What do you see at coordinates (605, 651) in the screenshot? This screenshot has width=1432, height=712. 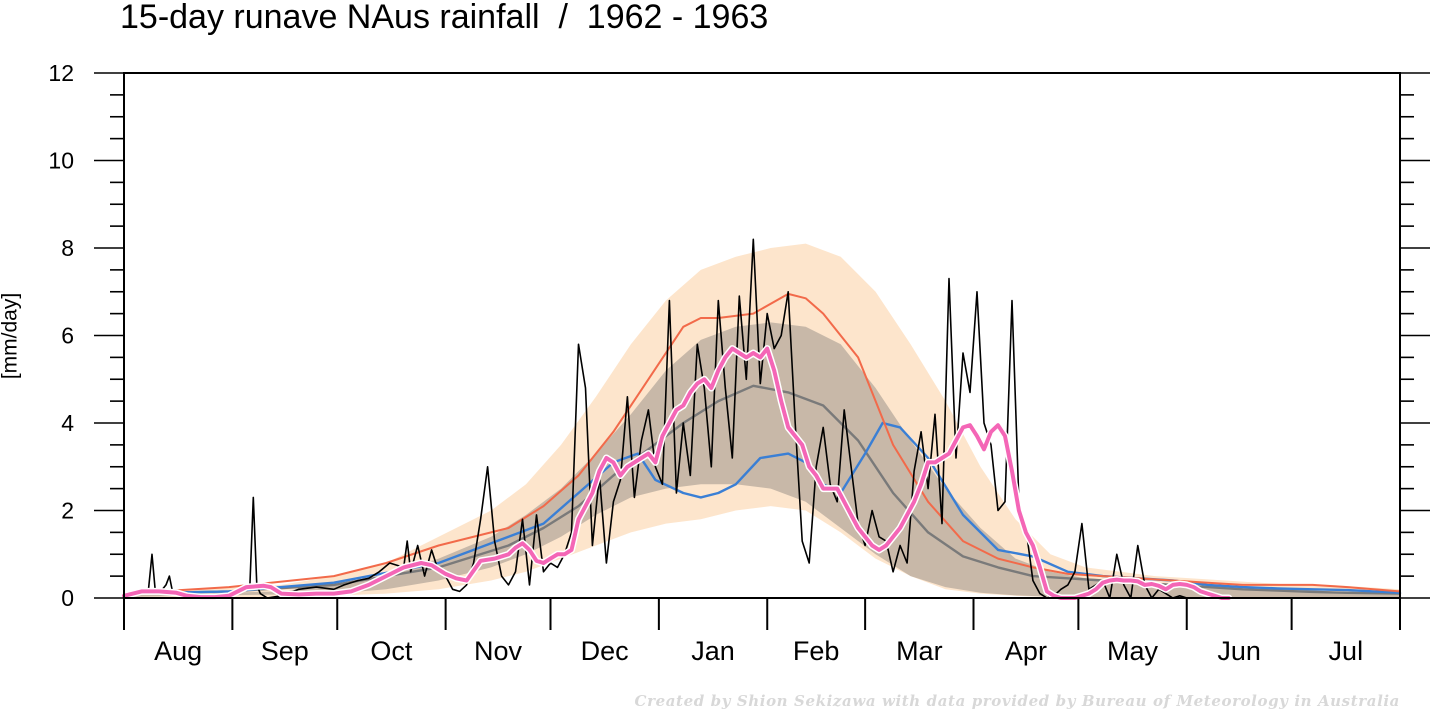 I see `x-month-label: Dec` at bounding box center [605, 651].